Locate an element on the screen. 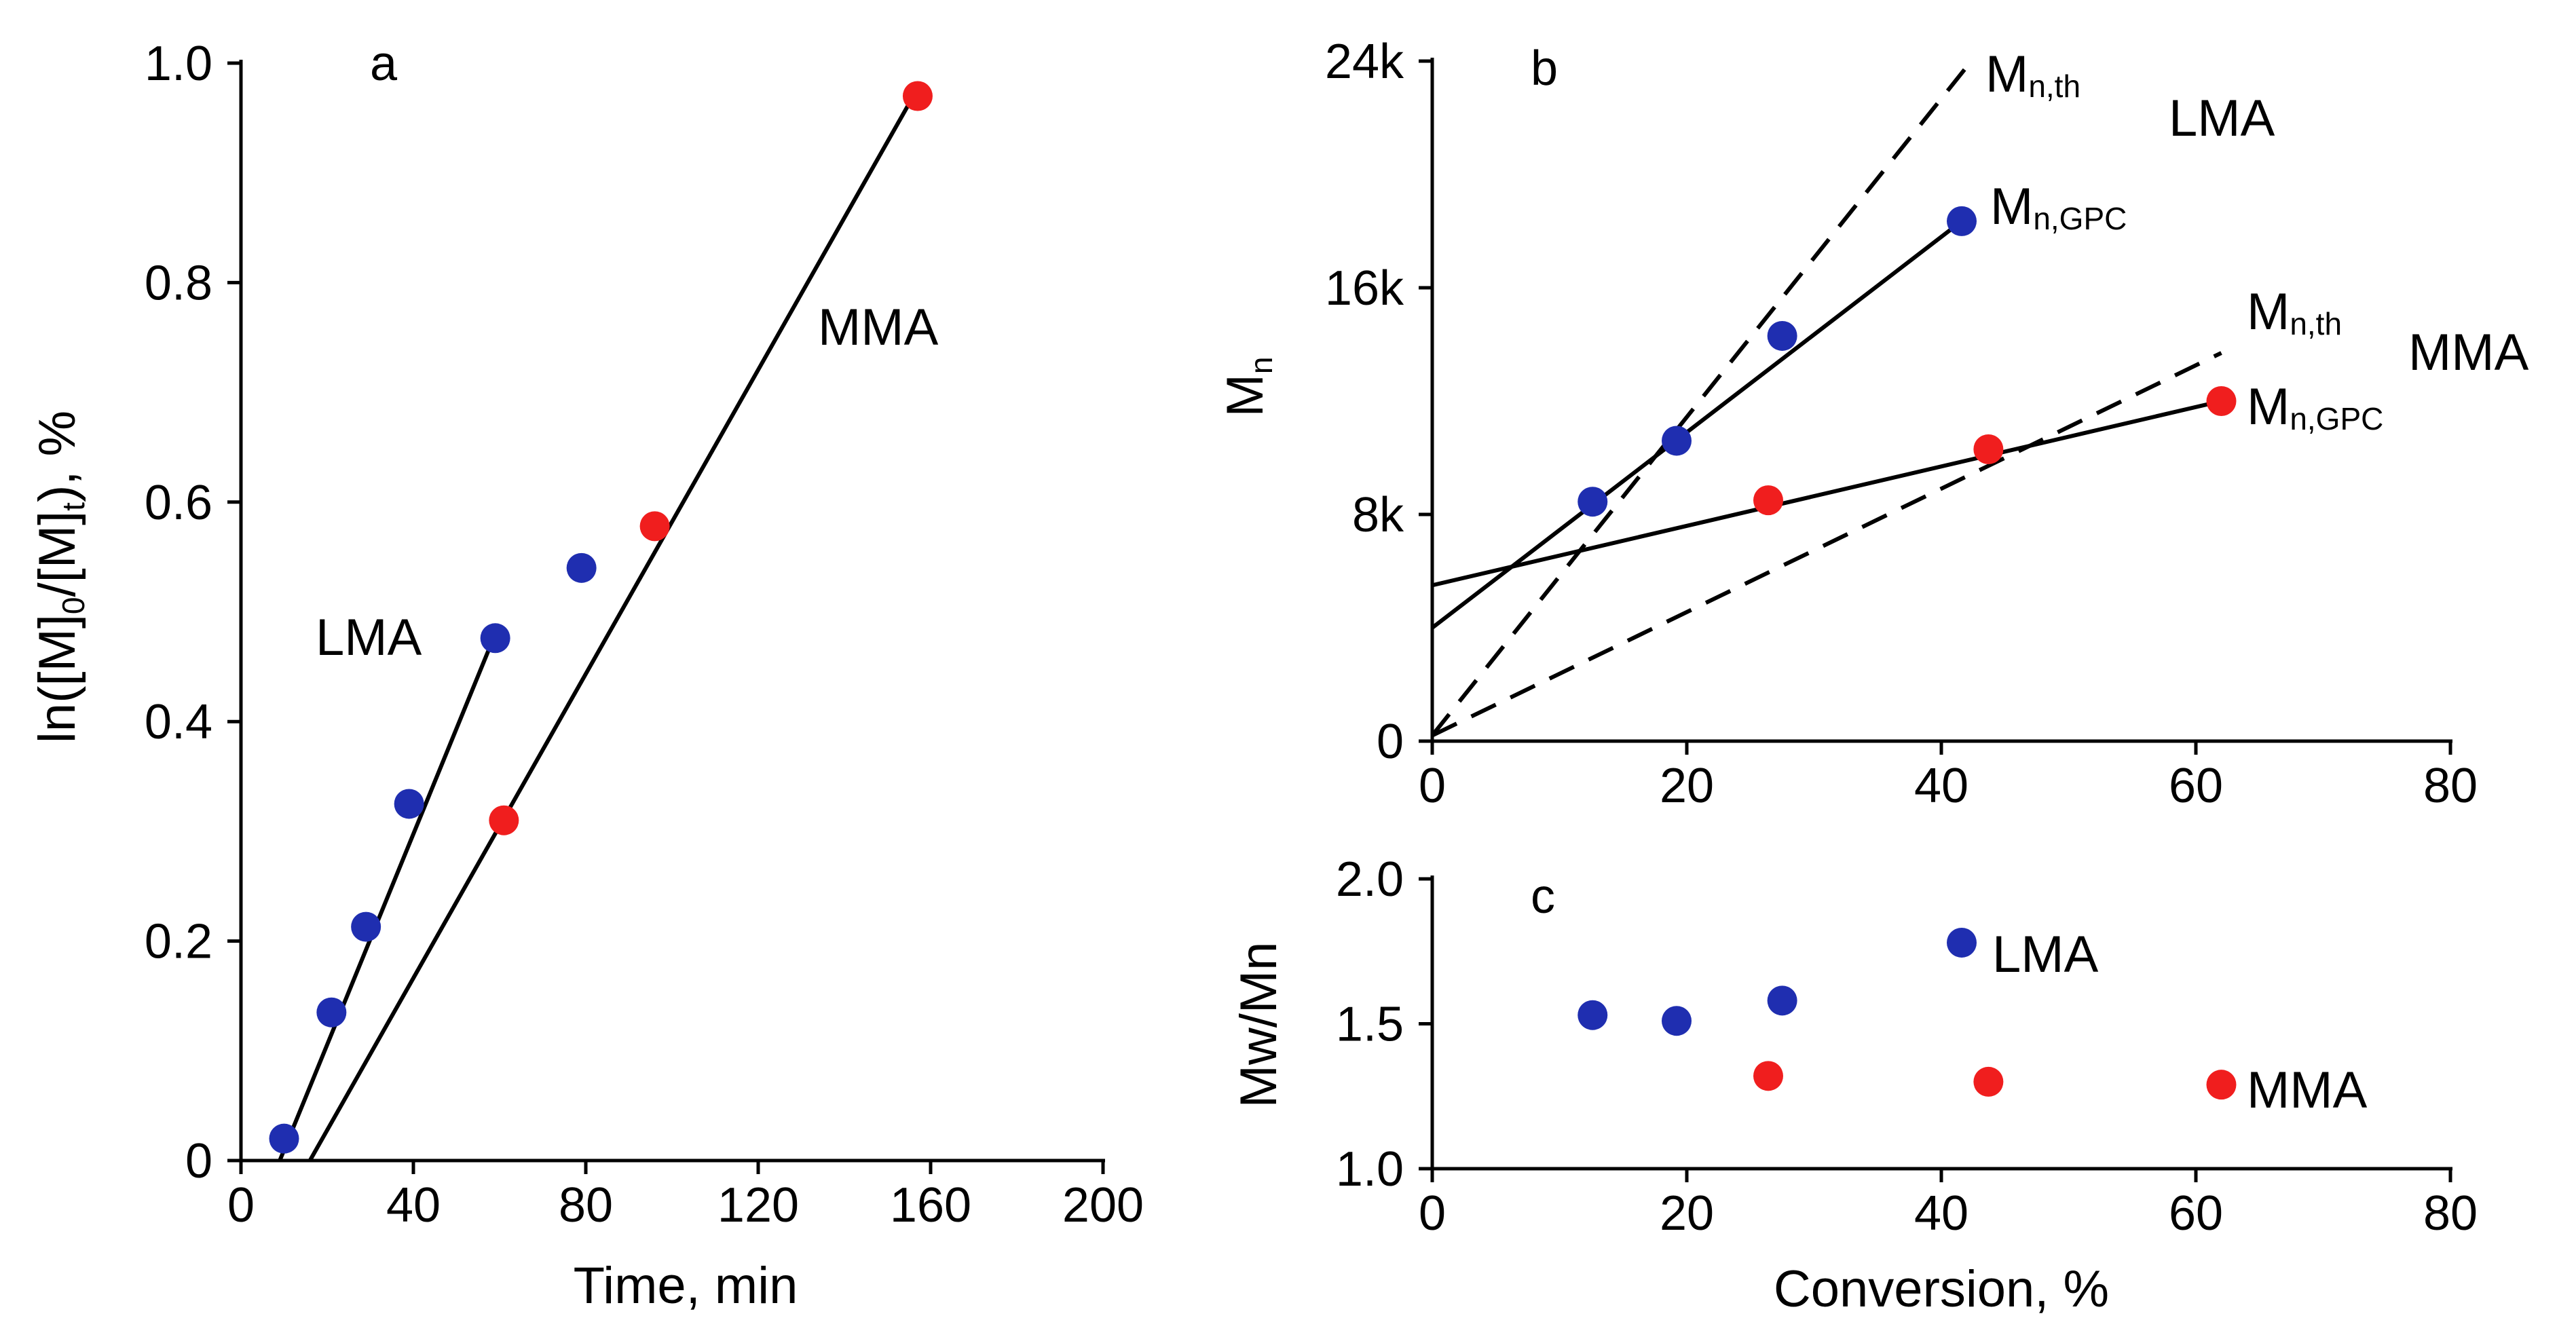 This screenshot has width=2576, height=1337. panel-b-x-tick-label: 0 is located at coordinates (1432, 786).